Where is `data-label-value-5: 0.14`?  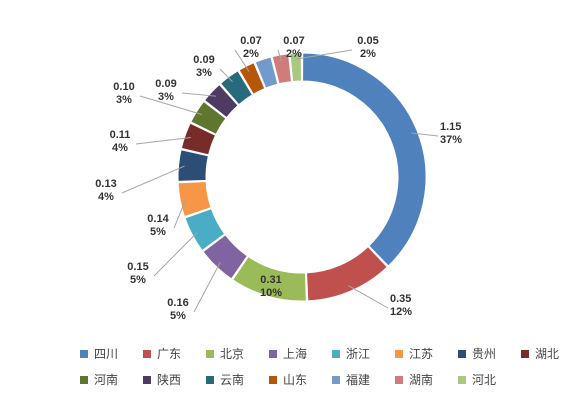
data-label-value-5: 0.14 is located at coordinates (158, 219).